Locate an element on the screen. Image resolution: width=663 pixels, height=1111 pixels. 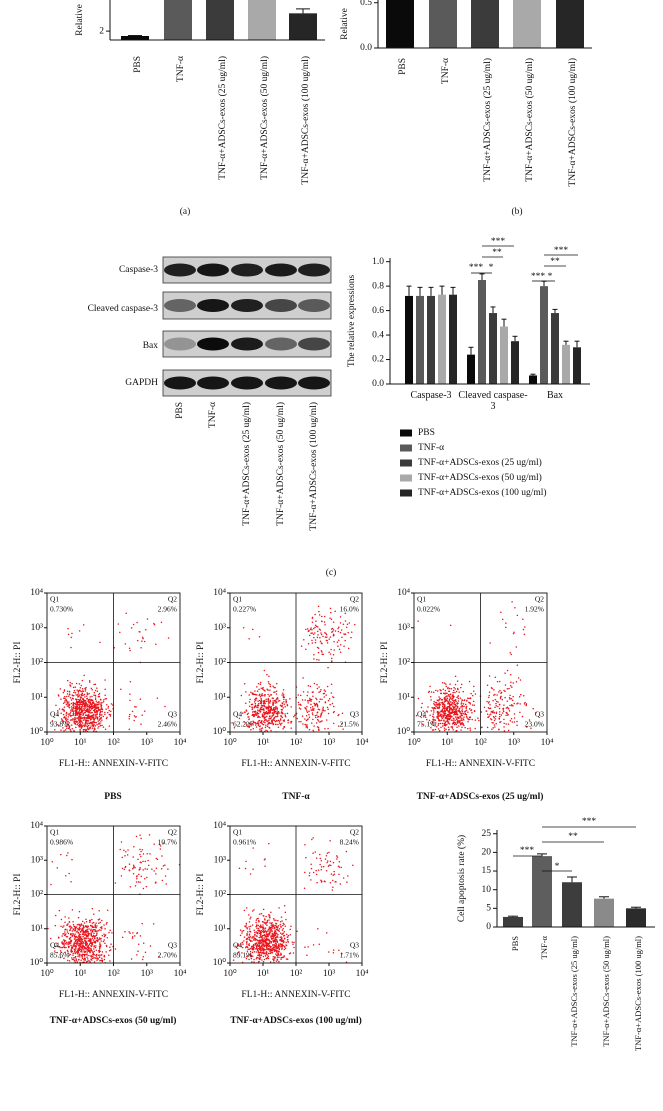
y-tick-label: 0.0 is located at coordinates (378, 384).